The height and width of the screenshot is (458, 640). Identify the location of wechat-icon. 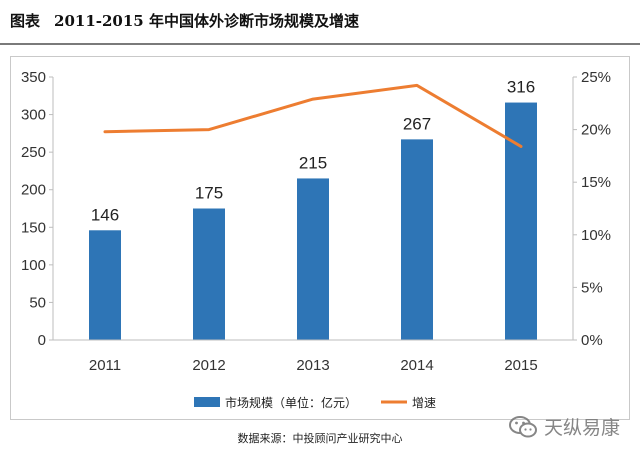
(522, 426).